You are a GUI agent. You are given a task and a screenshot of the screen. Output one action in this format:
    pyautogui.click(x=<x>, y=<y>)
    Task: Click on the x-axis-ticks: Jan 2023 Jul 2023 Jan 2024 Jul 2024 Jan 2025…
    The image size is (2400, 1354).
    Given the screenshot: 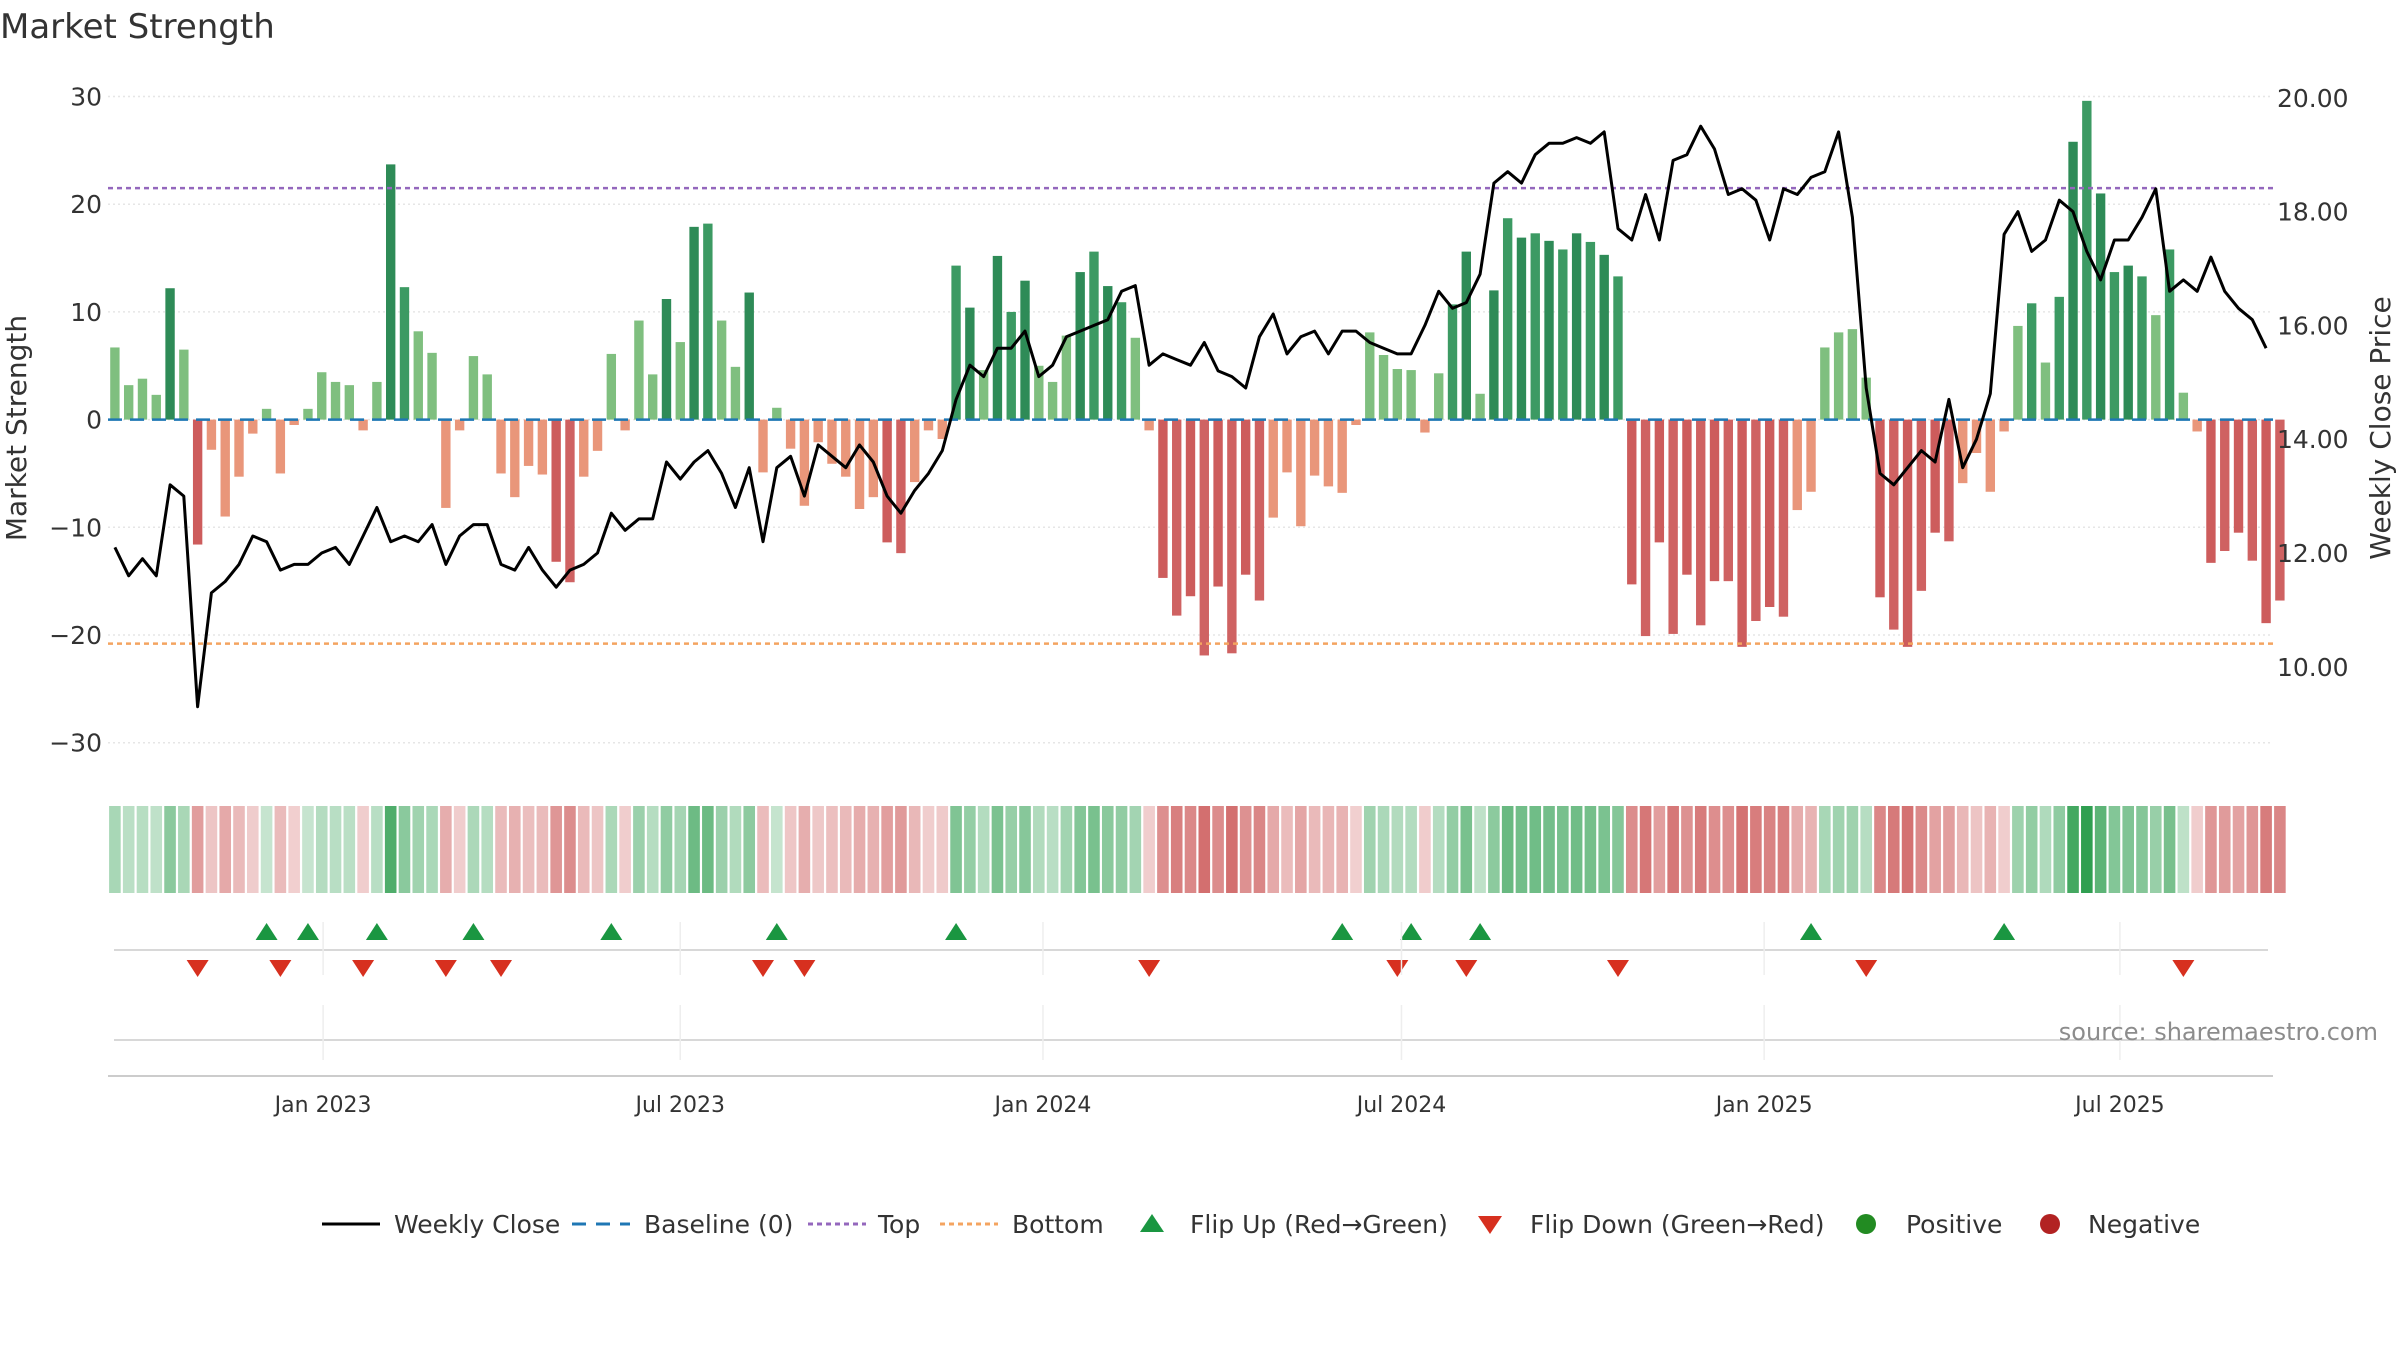 What is the action you would take?
    pyautogui.click(x=1219, y=1020)
    